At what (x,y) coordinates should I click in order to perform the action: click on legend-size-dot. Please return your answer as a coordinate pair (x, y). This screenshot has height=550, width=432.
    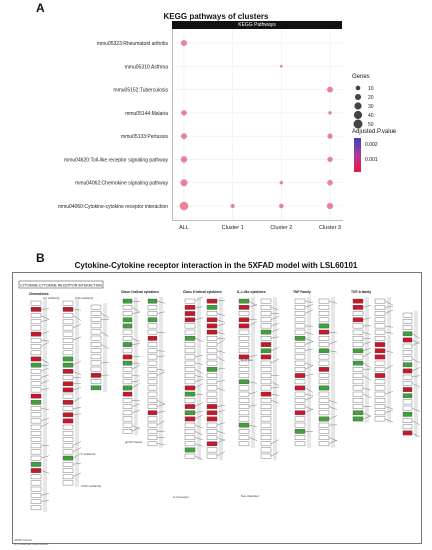
    Looking at the image, I should click on (358, 88).